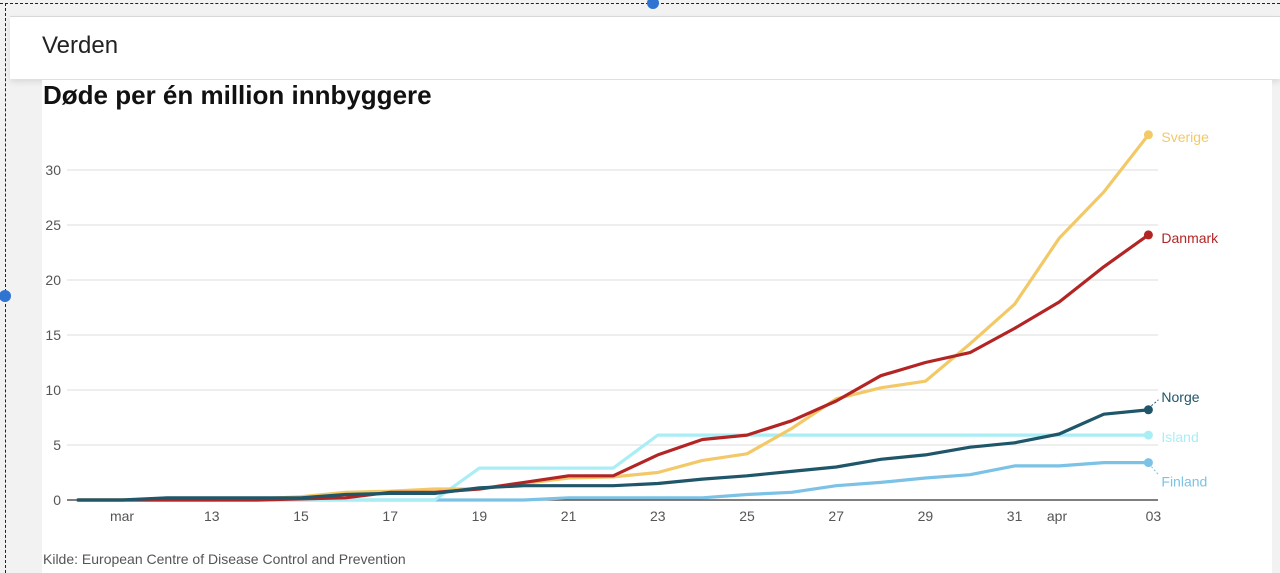 The image size is (1280, 573). What do you see at coordinates (645, 47) in the screenshot?
I see `header-card: Verden` at bounding box center [645, 47].